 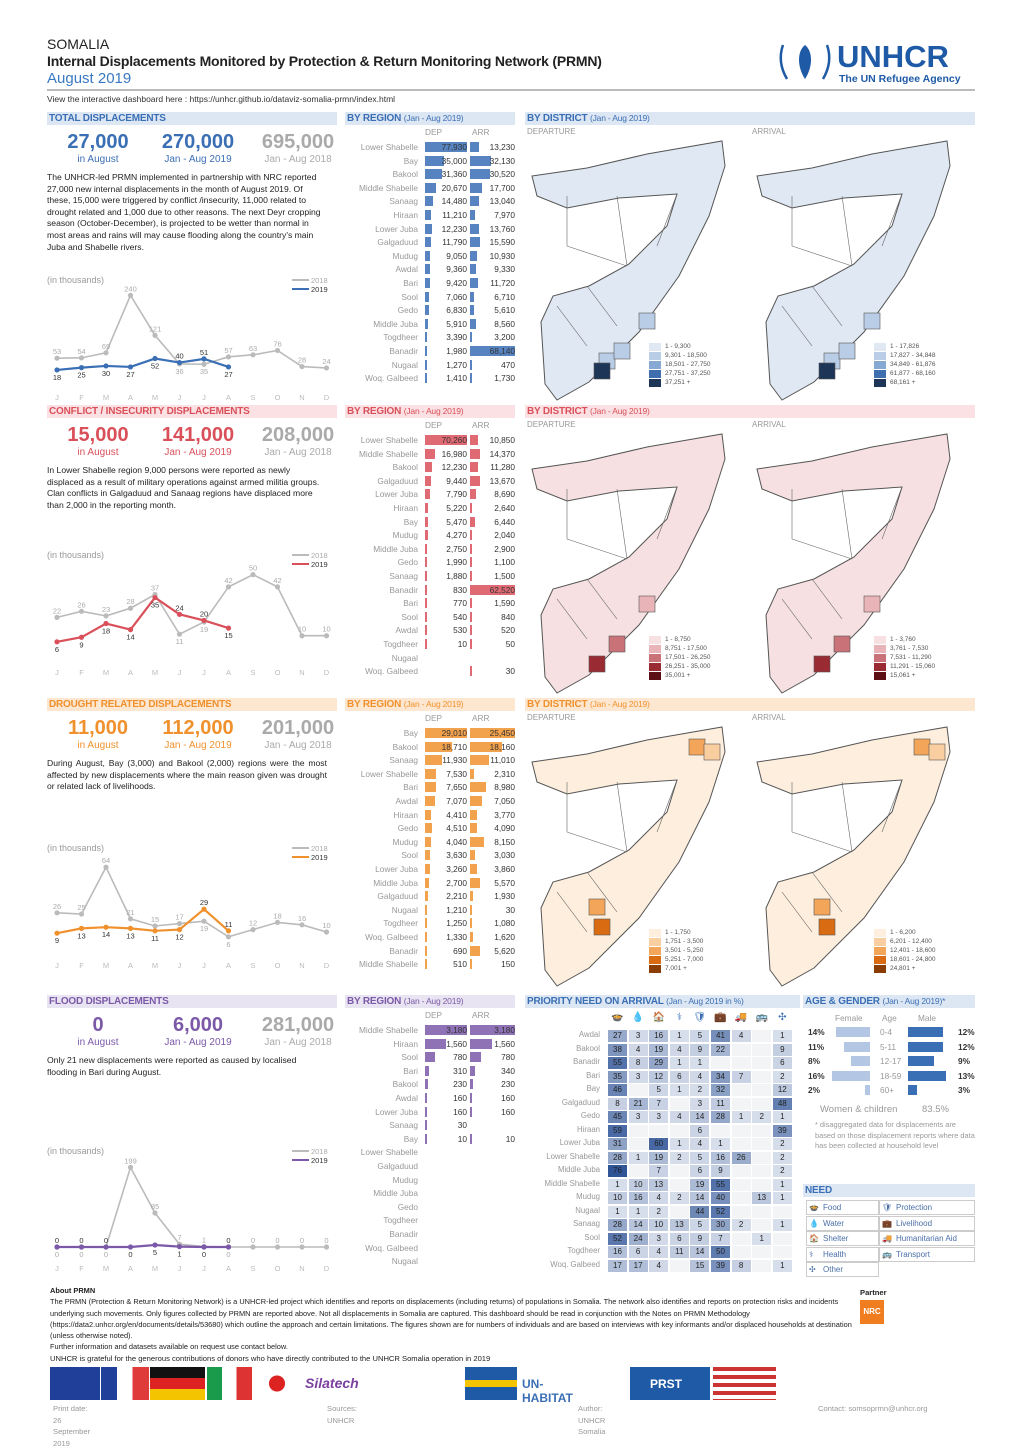 I want to click on dep-value: 10, so click(x=462, y=1138).